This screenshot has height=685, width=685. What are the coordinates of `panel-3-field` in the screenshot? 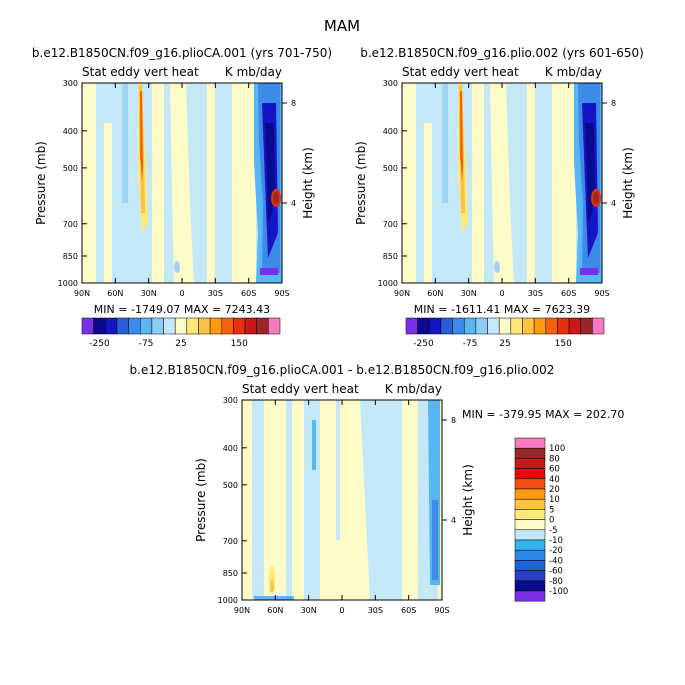 It's located at (342, 500).